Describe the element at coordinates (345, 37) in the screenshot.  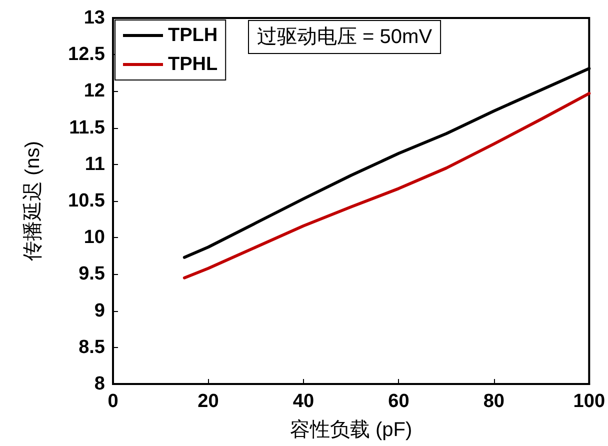
I see `annotation: 过驱动电压 = 50mV` at that location.